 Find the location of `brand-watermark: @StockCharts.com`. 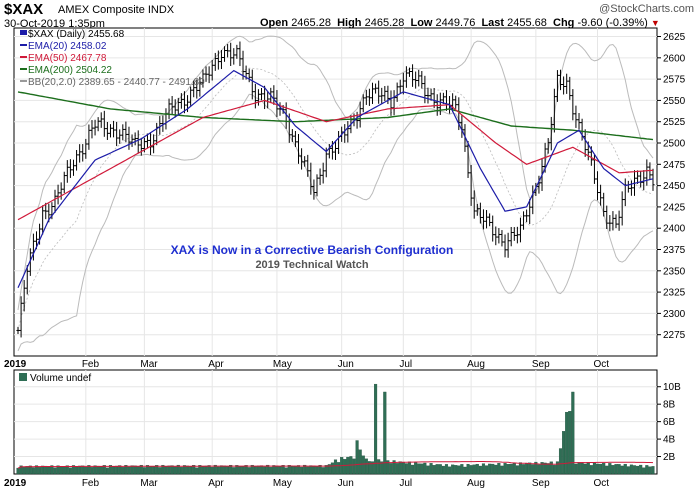

brand-watermark: @StockCharts.com is located at coordinates (646, 9).